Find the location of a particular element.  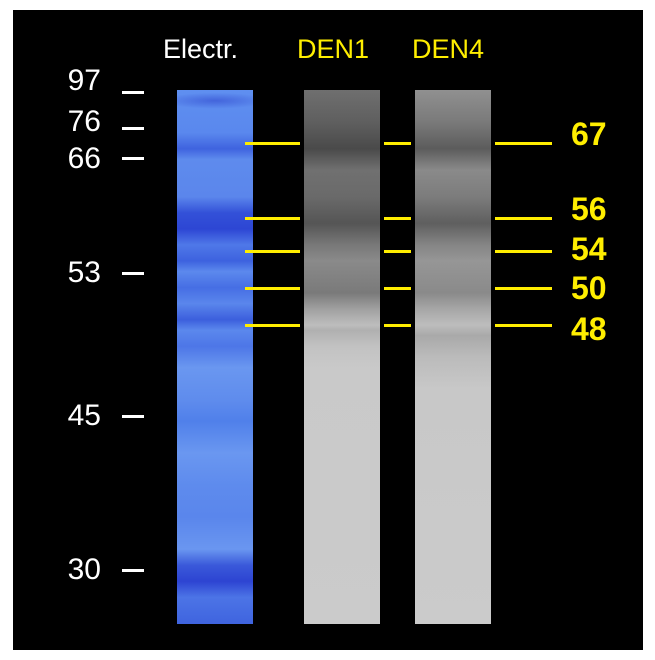

band-label: 54 is located at coordinates (589, 249).